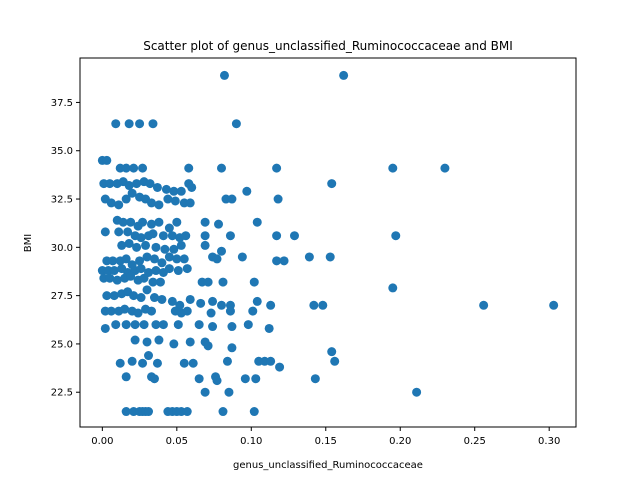 This screenshot has width=640, height=480. Describe the element at coordinates (328, 465) in the screenshot. I see `x-axis-label: genus_unclassified_Ruminococcaceae` at that location.